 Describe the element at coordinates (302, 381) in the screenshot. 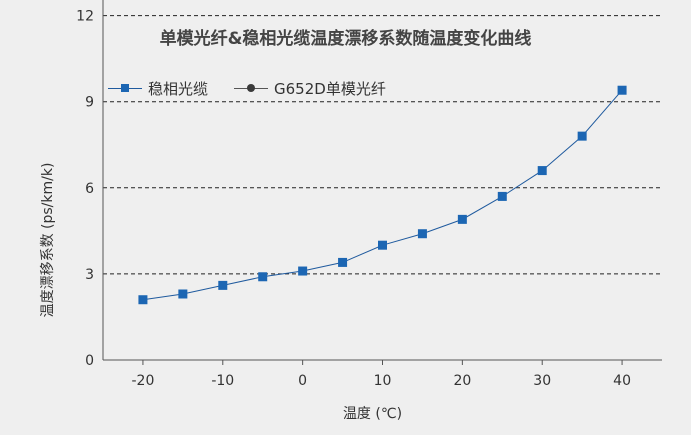

I see `x-tick-label-2: 0` at that location.